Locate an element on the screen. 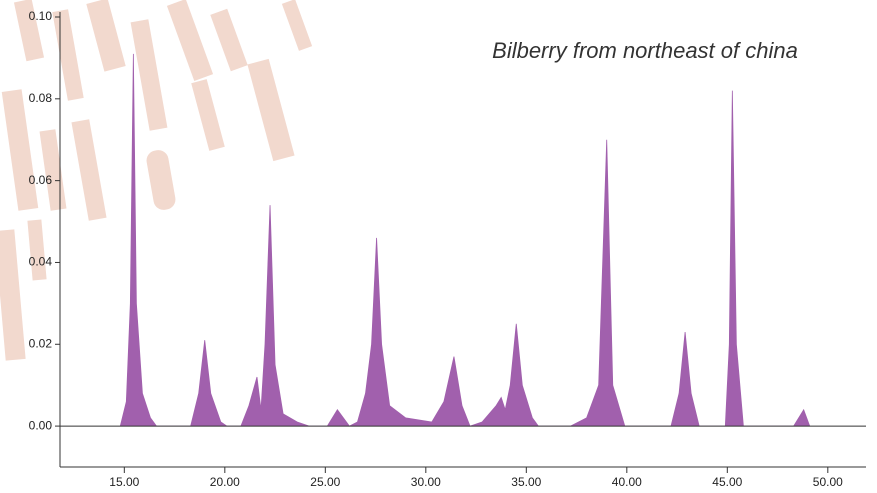 The image size is (877, 493). y-tick-label: 0.00 is located at coordinates (41, 425).